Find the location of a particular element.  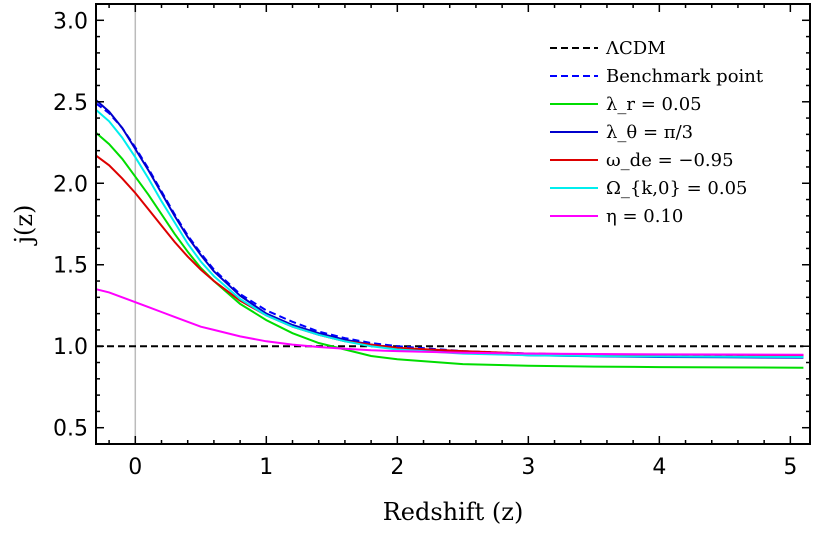

y-axis-label: j(z) is located at coordinates (24, 226).